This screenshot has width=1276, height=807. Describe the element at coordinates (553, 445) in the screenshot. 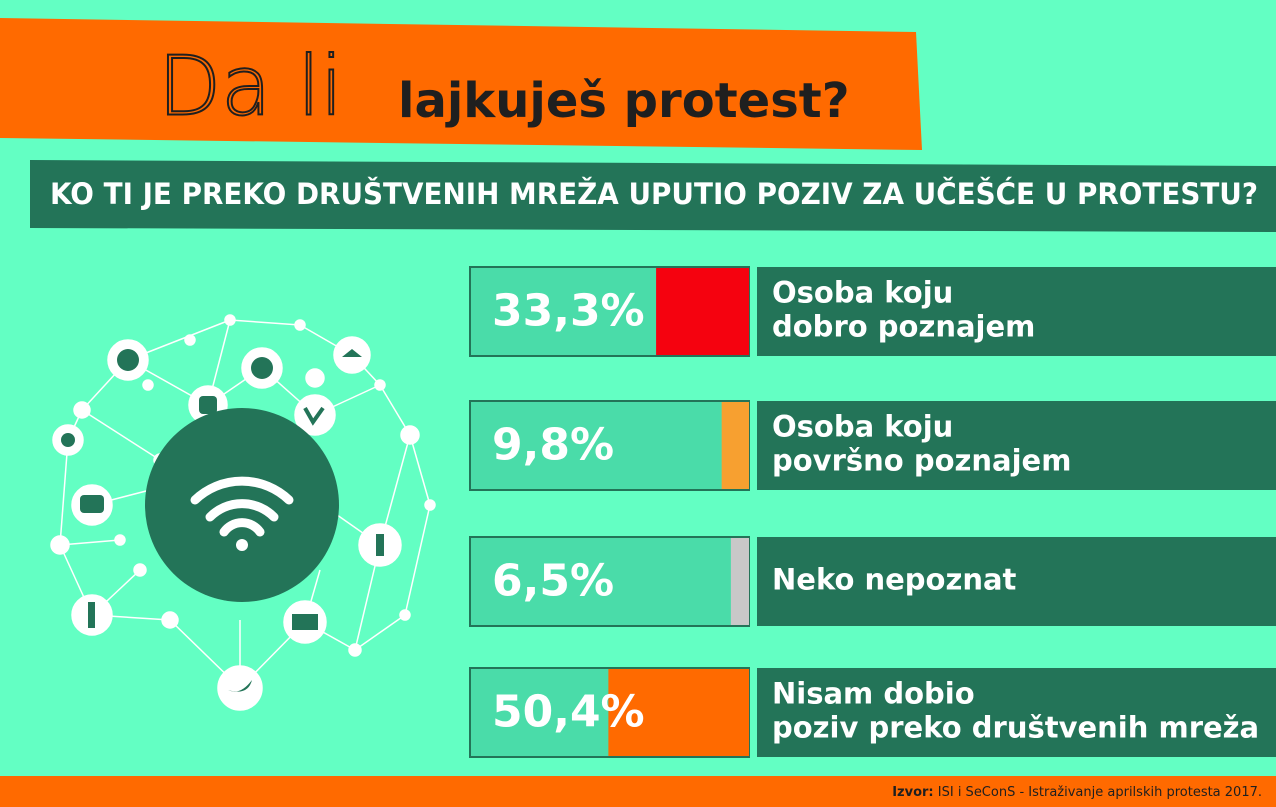

I see `value-label: 9,8%` at that location.